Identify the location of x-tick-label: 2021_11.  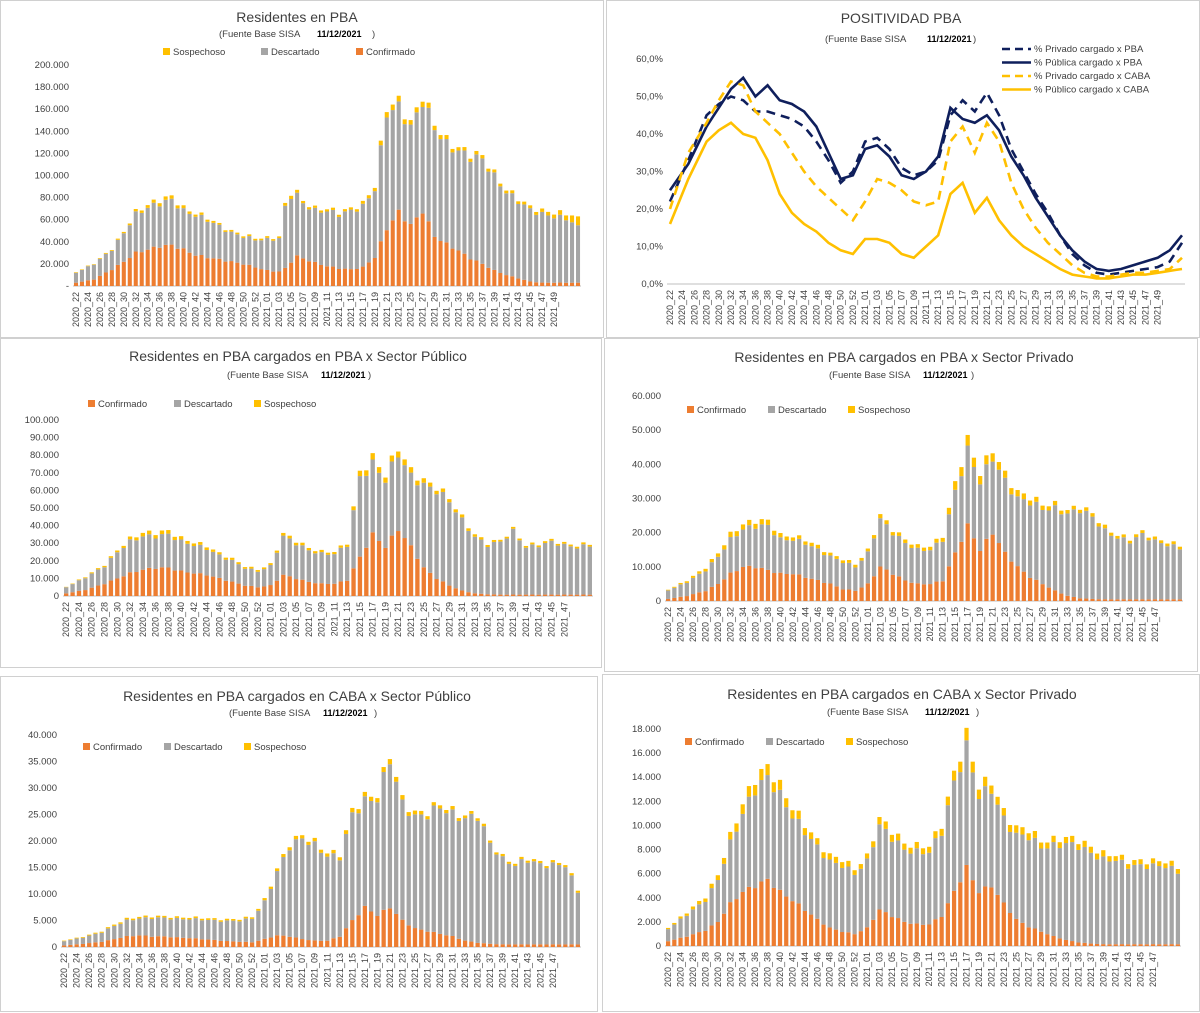
(929, 969).